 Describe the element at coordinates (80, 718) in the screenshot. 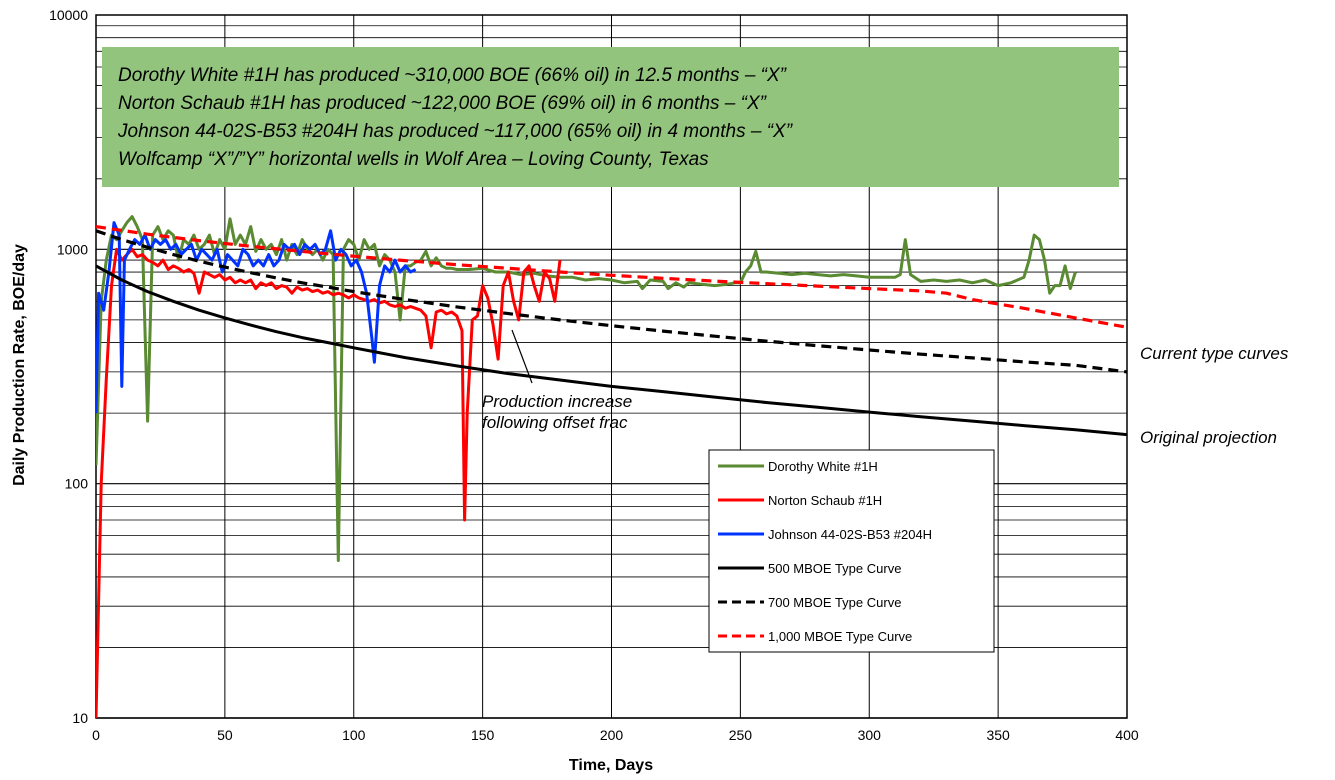

I see `y-tick-label: 10` at that location.